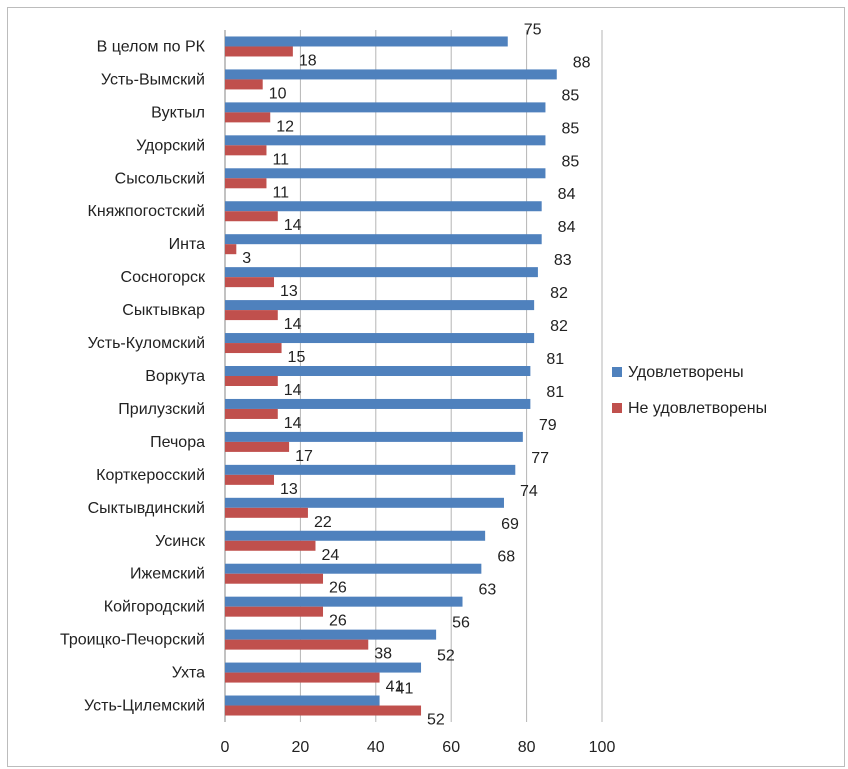 The width and height of the screenshot is (848, 769). Describe the element at coordinates (180, 541) in the screenshot. I see `category-label: Усинск` at that location.